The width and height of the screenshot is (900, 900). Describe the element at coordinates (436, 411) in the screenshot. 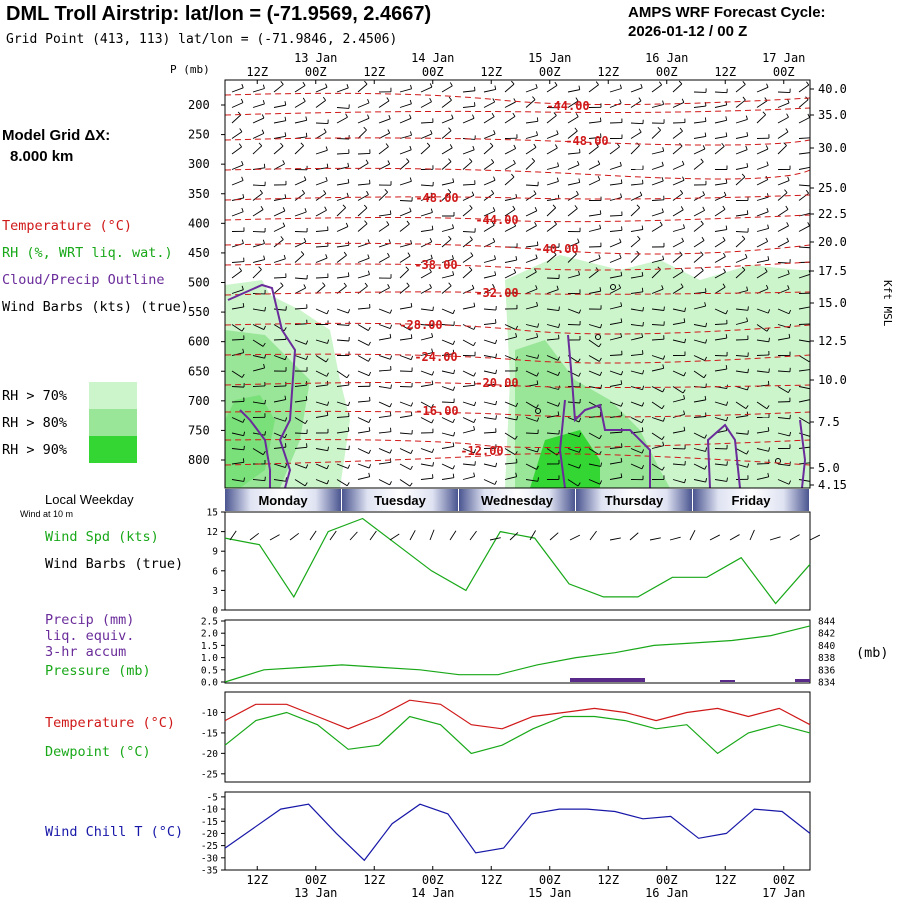

I see `temp-contour-label: -16.00` at that location.